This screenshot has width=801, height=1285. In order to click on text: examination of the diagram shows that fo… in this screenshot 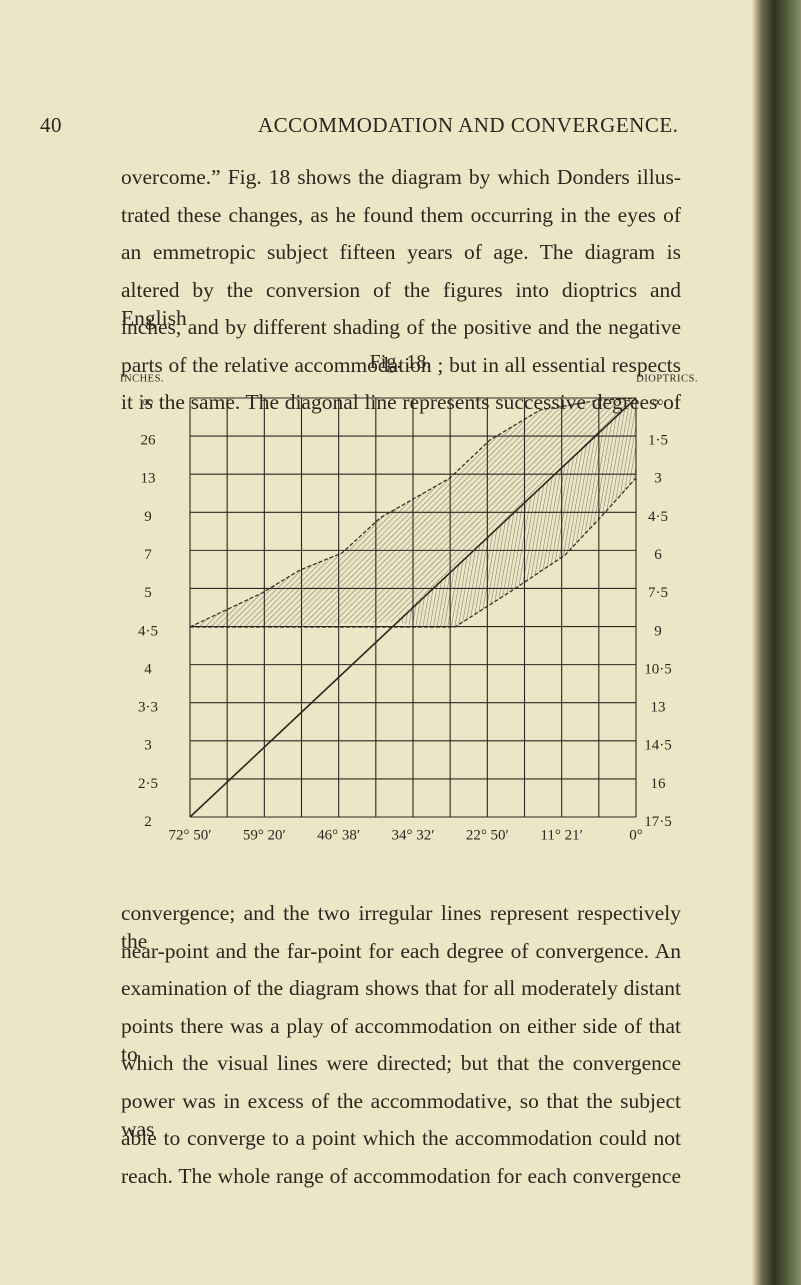, I will do `click(401, 988)`.